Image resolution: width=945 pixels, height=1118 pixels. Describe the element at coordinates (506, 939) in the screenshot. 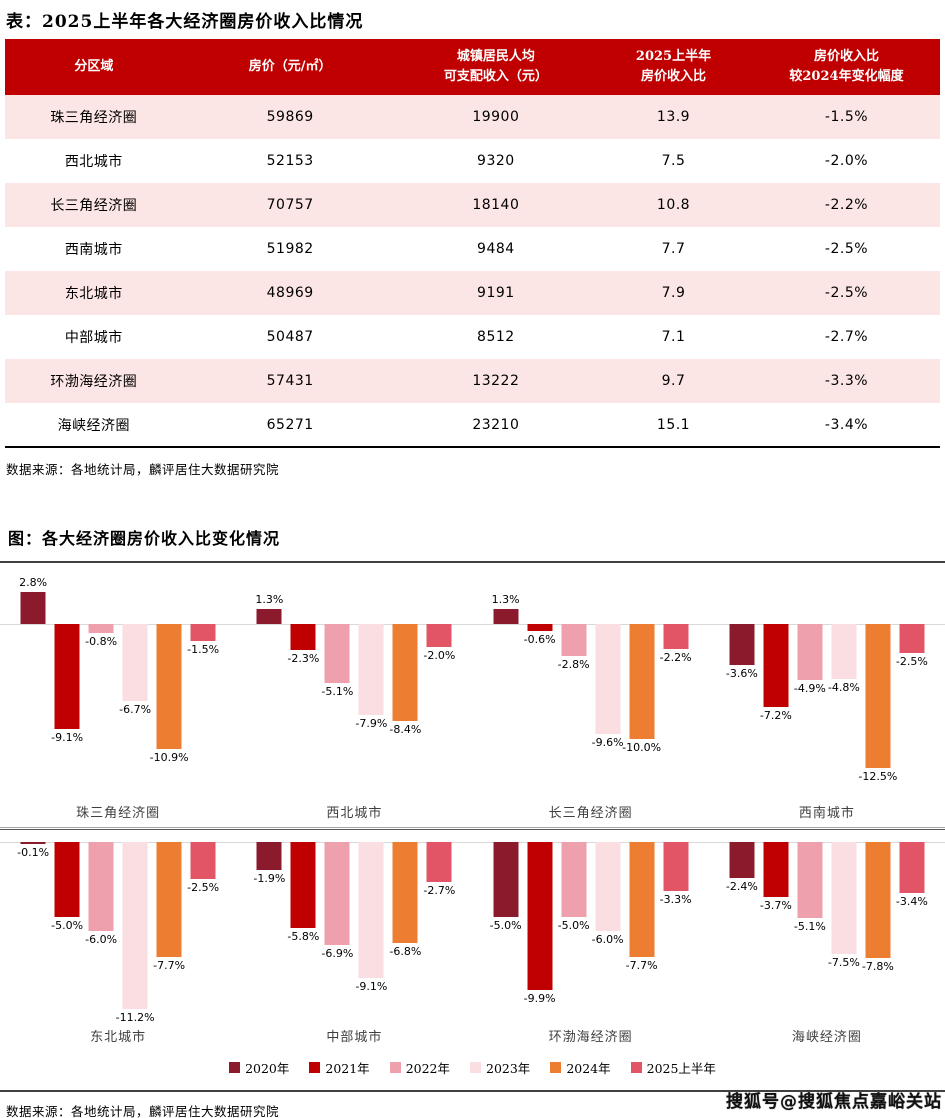

I see `bar-slot-2020年: -5.0%` at that location.